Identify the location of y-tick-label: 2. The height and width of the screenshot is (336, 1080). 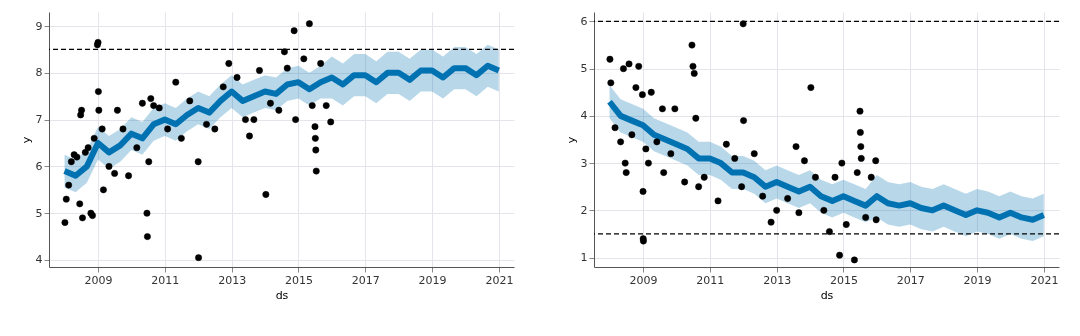
(584, 210).